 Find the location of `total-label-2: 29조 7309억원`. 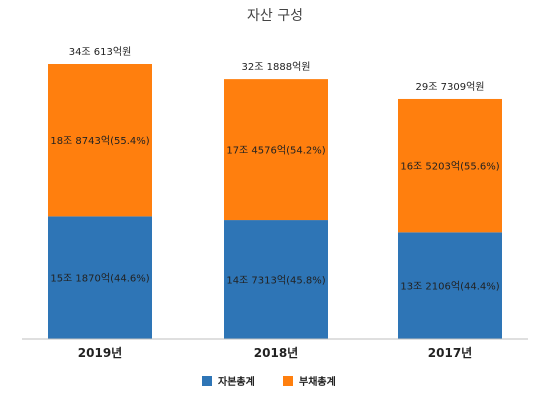

total-label-2: 29조 7309억원 is located at coordinates (450, 87).